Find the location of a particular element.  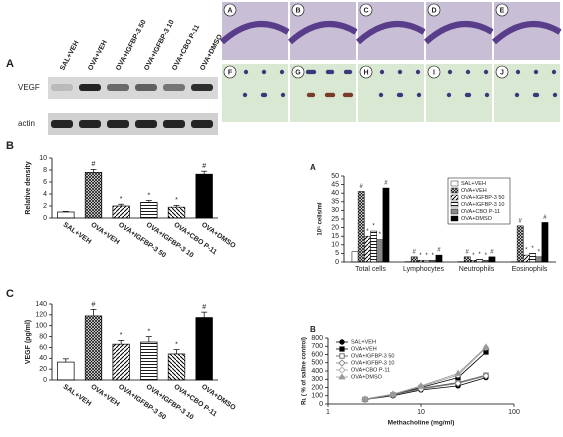

y-tick-label: 45 is located at coordinates (335, 184).